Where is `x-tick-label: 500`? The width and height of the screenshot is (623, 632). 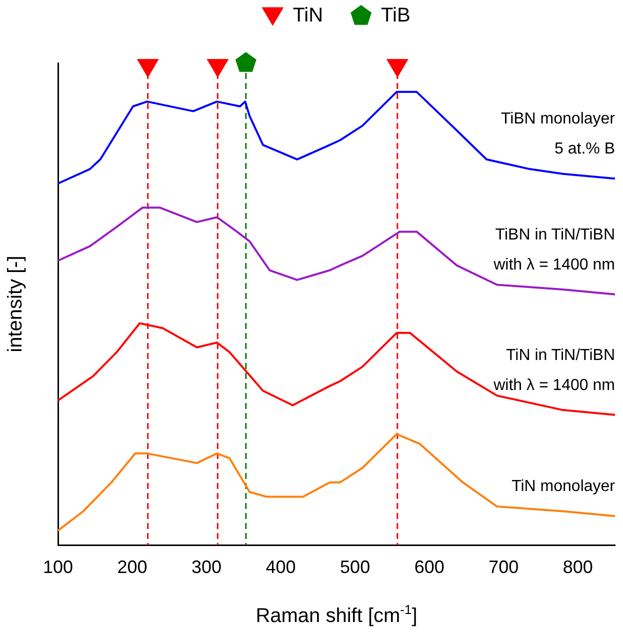
x-tick-label: 500 is located at coordinates (355, 566).